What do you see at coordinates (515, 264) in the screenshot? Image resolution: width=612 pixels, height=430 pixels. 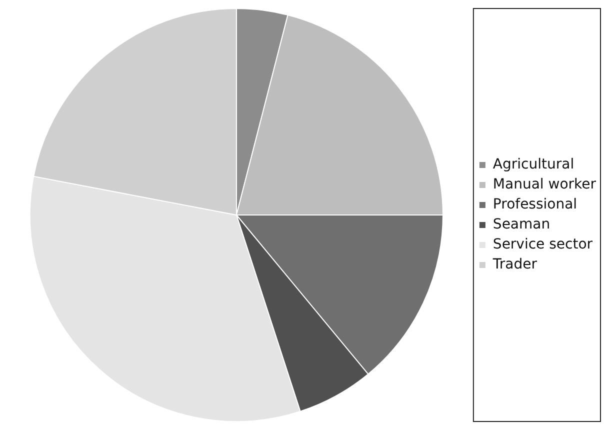 I see `legend-label: Trader` at bounding box center [515, 264].